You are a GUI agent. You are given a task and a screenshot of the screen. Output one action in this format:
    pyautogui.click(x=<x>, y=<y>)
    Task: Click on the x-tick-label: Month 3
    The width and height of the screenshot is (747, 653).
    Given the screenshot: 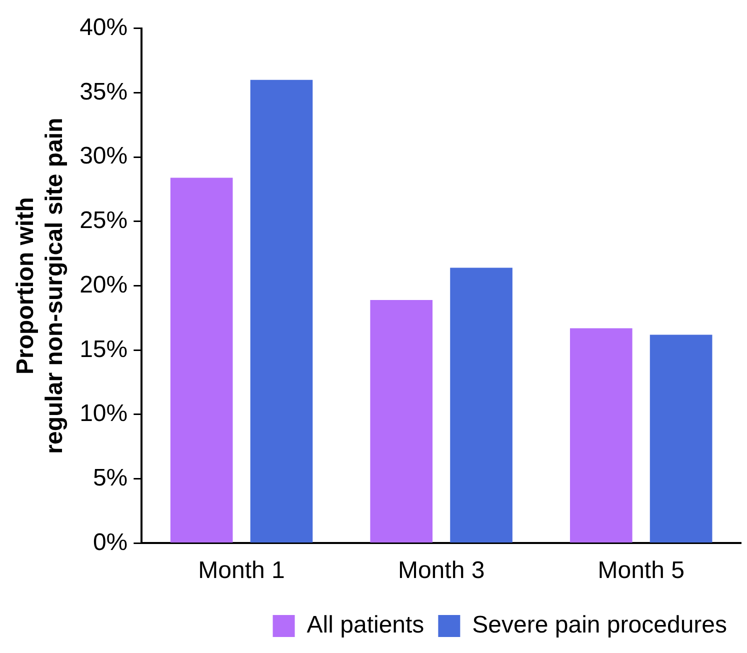 What is the action you would take?
    pyautogui.click(x=441, y=570)
    